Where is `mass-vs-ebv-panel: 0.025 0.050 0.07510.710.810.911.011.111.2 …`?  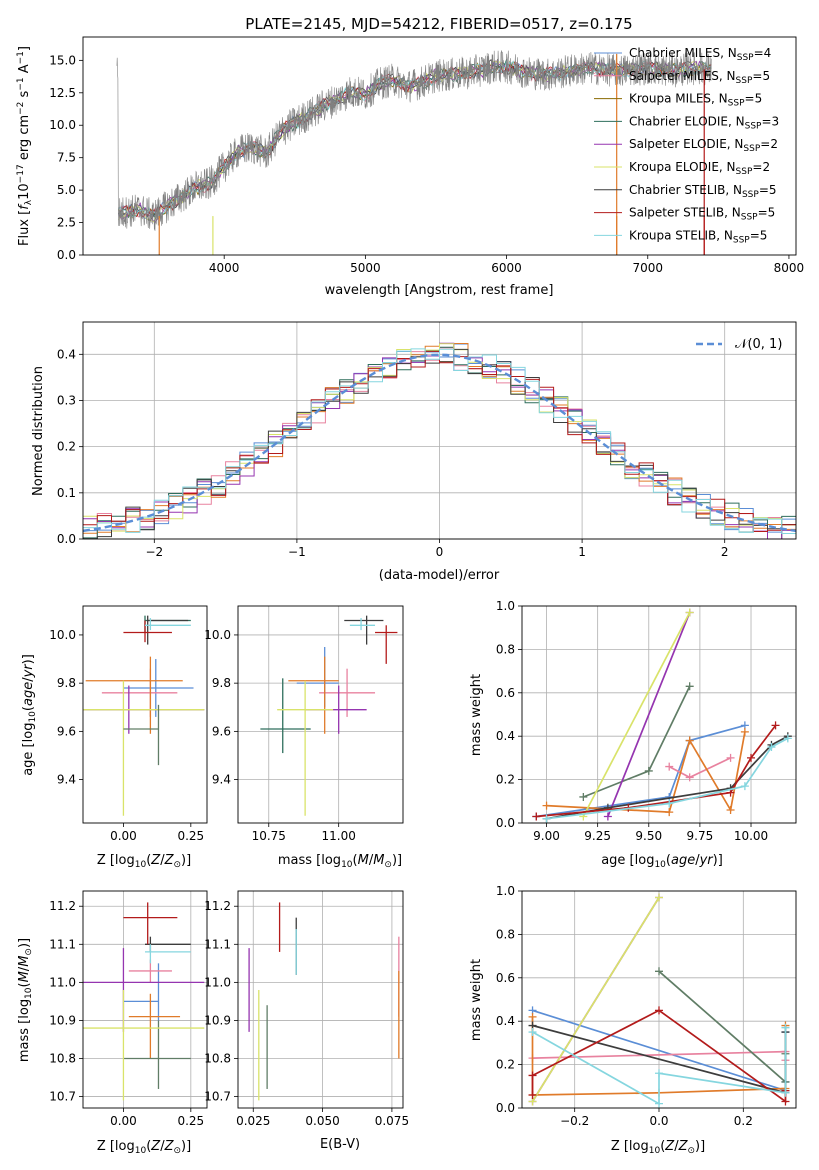 mass-vs-ebv-panel: 0.025 0.050 0.07510.710.810.911.011.111.2 … is located at coordinates (306, 1021).